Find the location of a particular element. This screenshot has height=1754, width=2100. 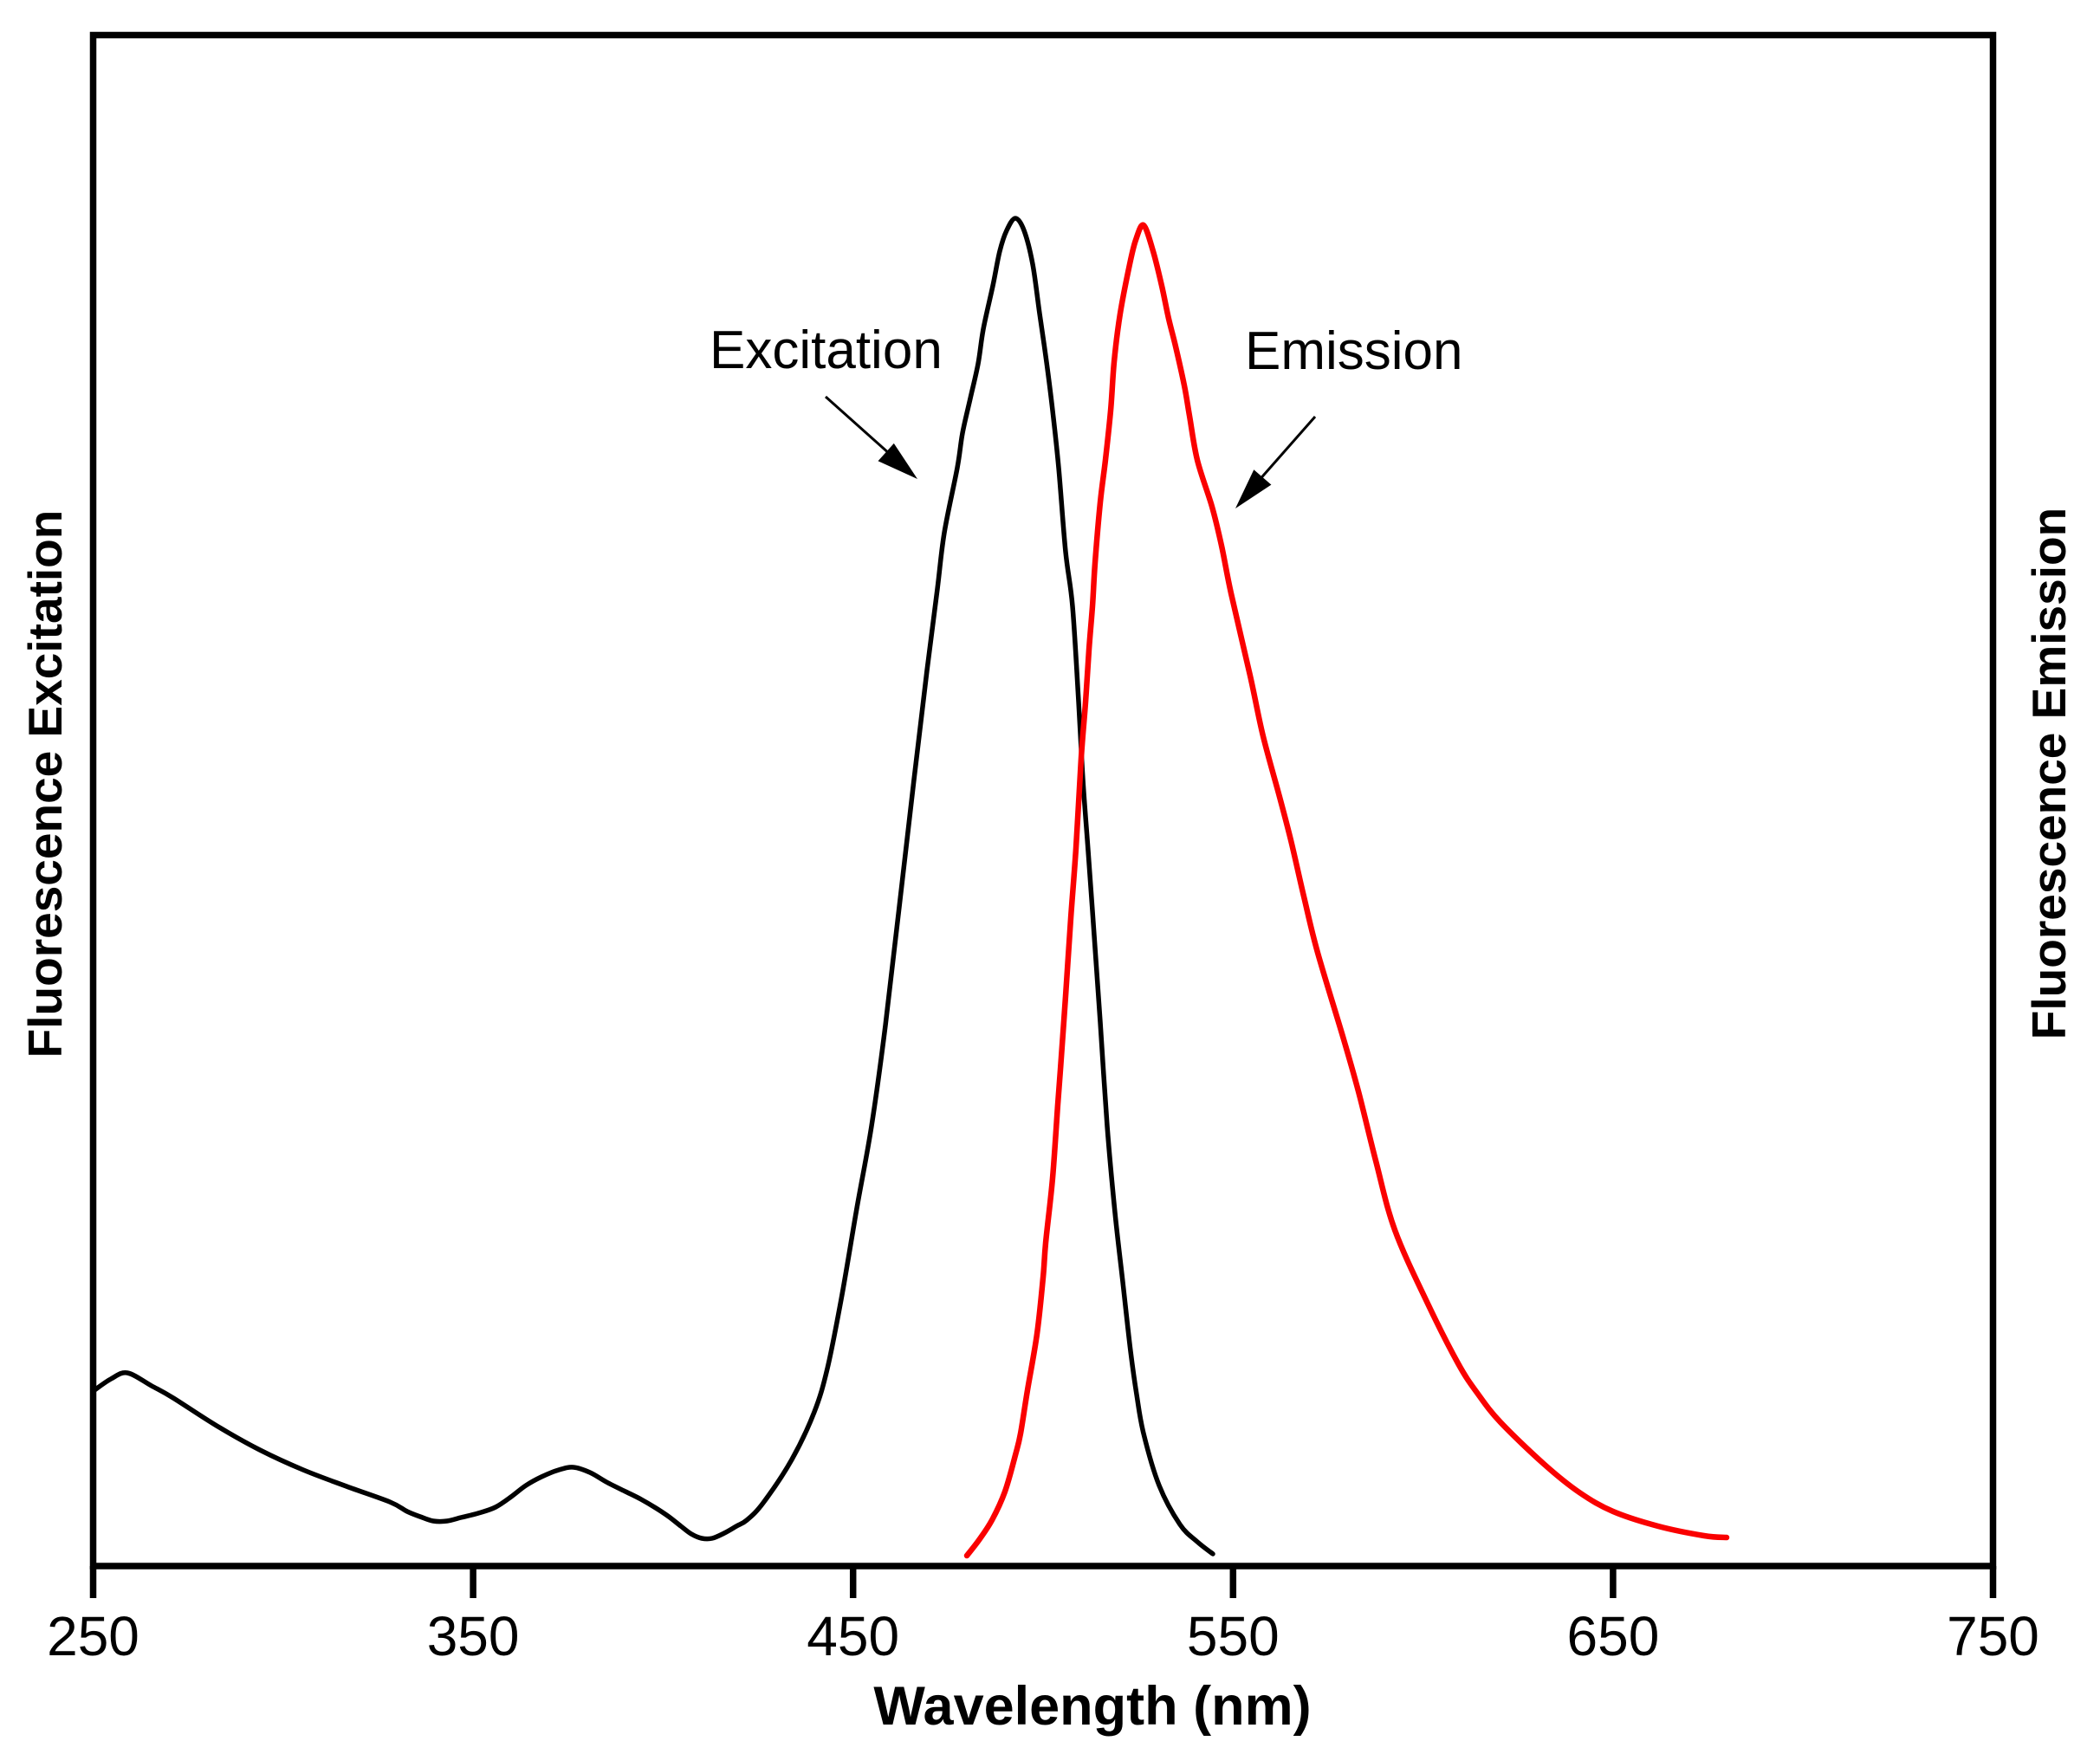

svg-text: 350 is located at coordinates (473, 1636).